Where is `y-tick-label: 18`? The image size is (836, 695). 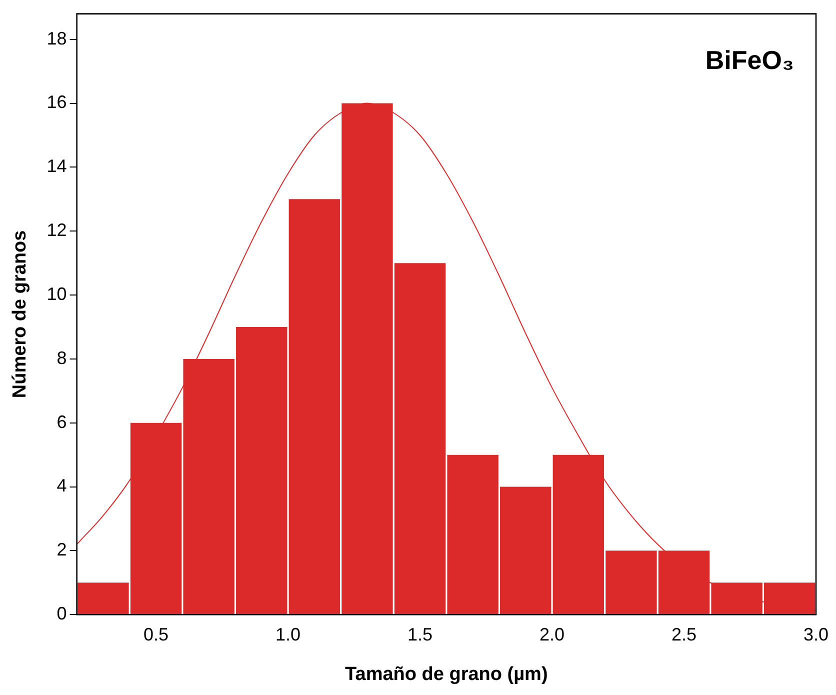
y-tick-label: 18 is located at coordinates (56, 38).